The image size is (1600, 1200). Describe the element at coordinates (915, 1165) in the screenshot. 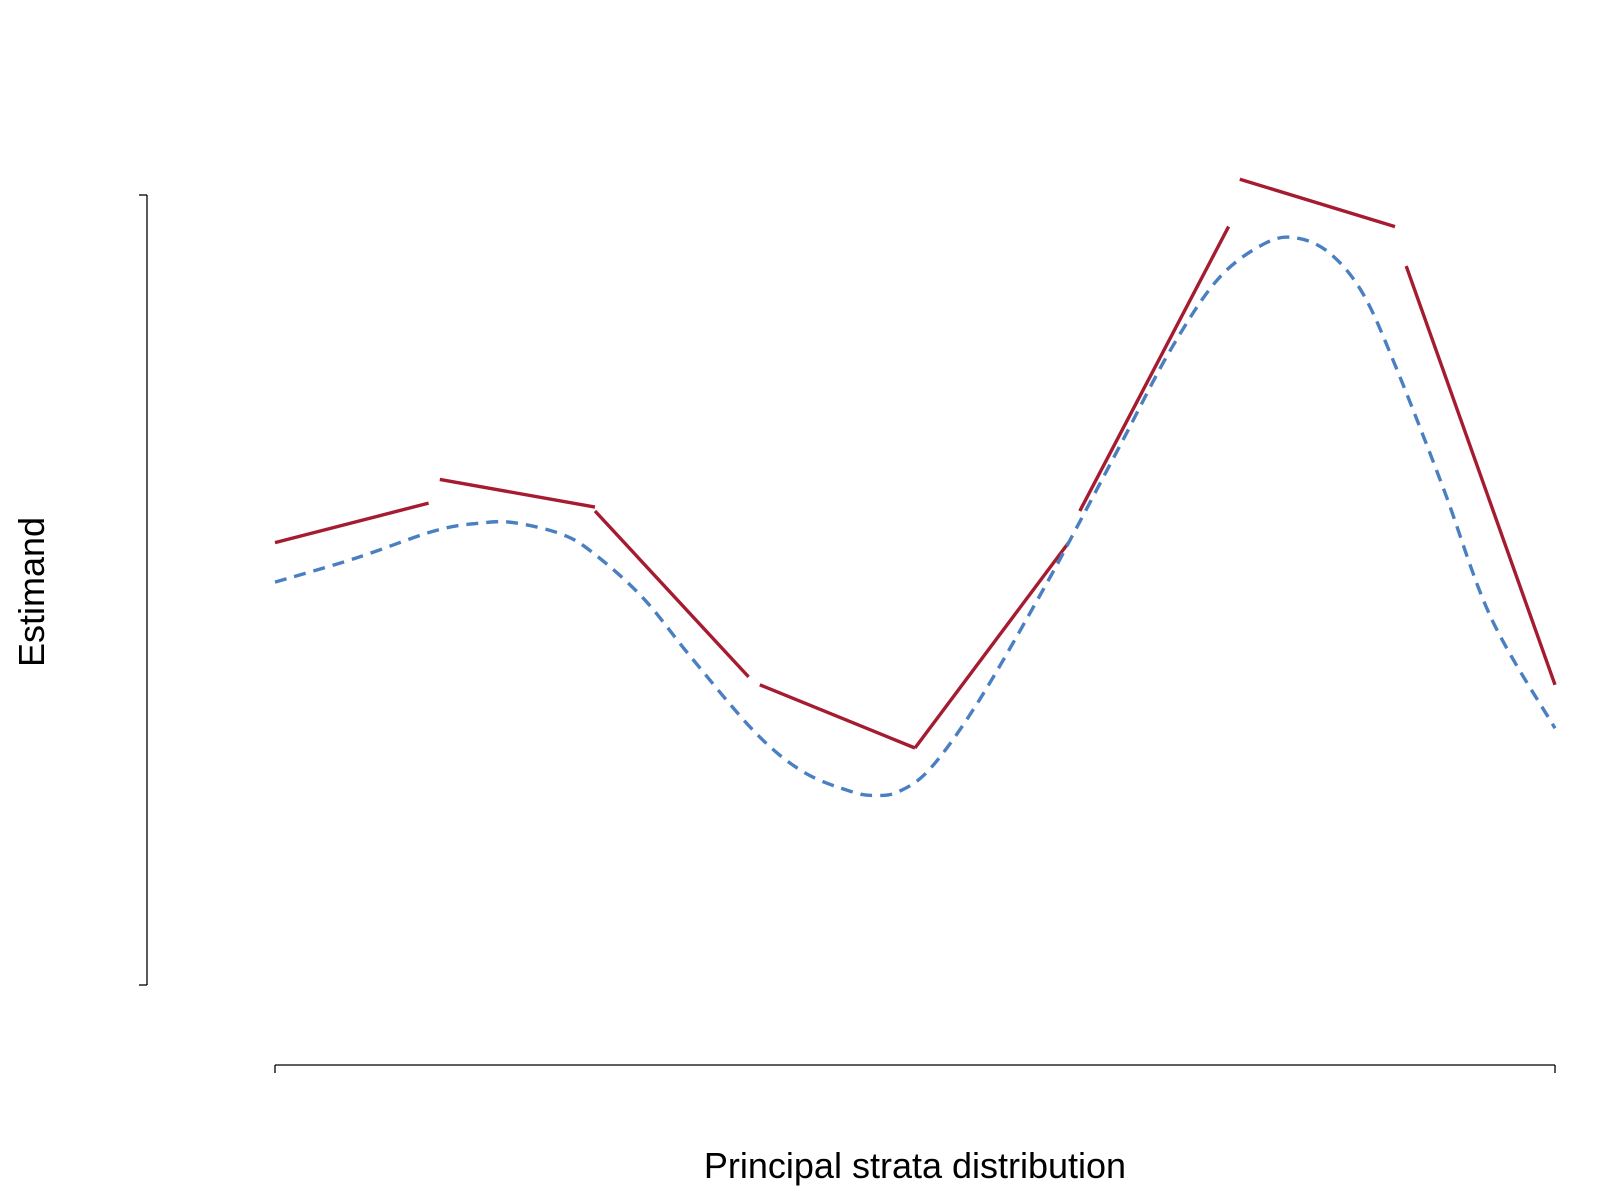

I see `x-axis-label: Principal strata distribution` at that location.